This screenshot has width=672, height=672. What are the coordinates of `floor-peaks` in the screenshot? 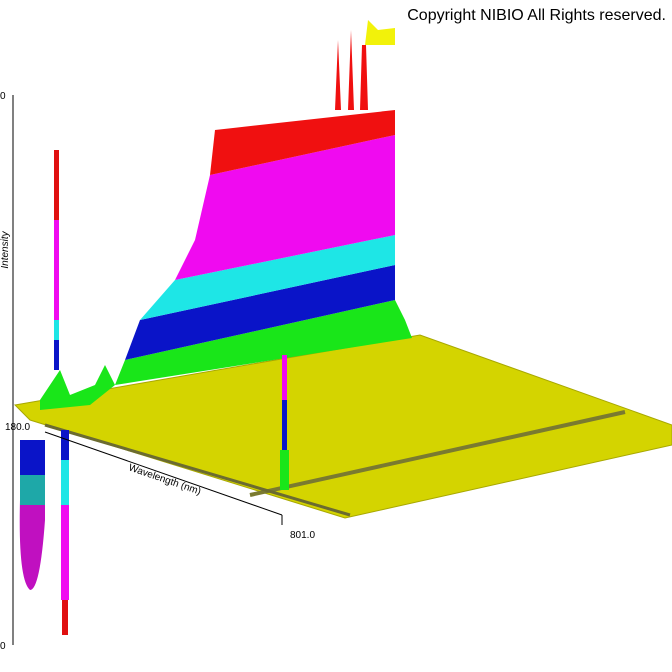 It's located at (77, 387).